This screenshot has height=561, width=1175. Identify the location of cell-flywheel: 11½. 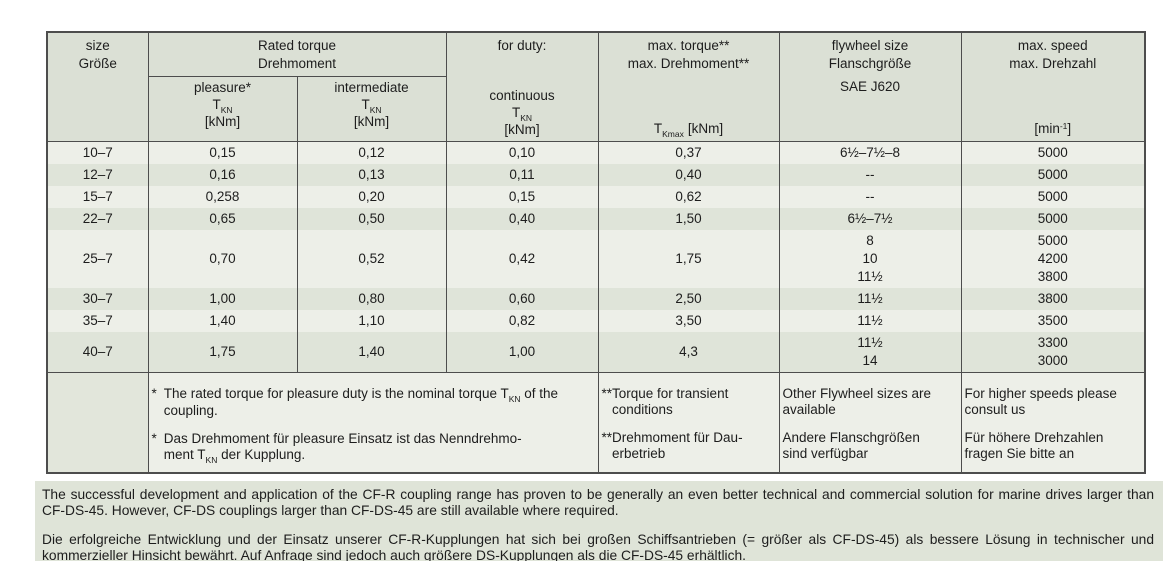
(869, 320).